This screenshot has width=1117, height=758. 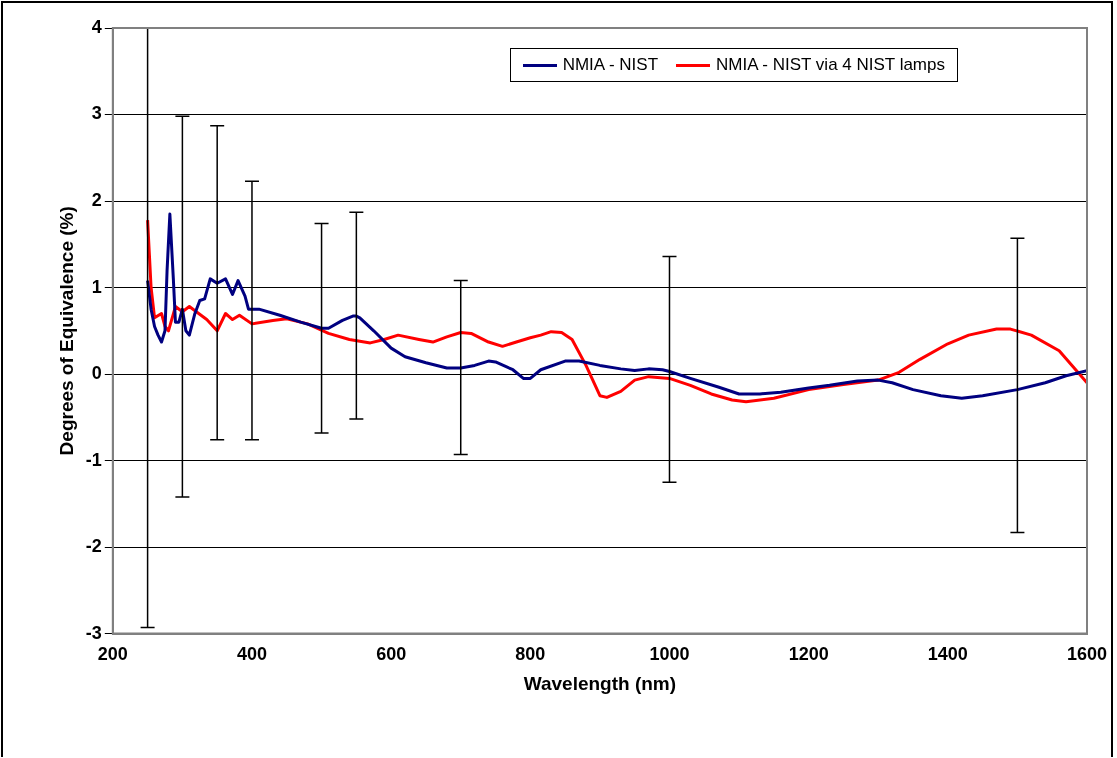 I want to click on x-tick-label: 600, so click(x=391, y=654).